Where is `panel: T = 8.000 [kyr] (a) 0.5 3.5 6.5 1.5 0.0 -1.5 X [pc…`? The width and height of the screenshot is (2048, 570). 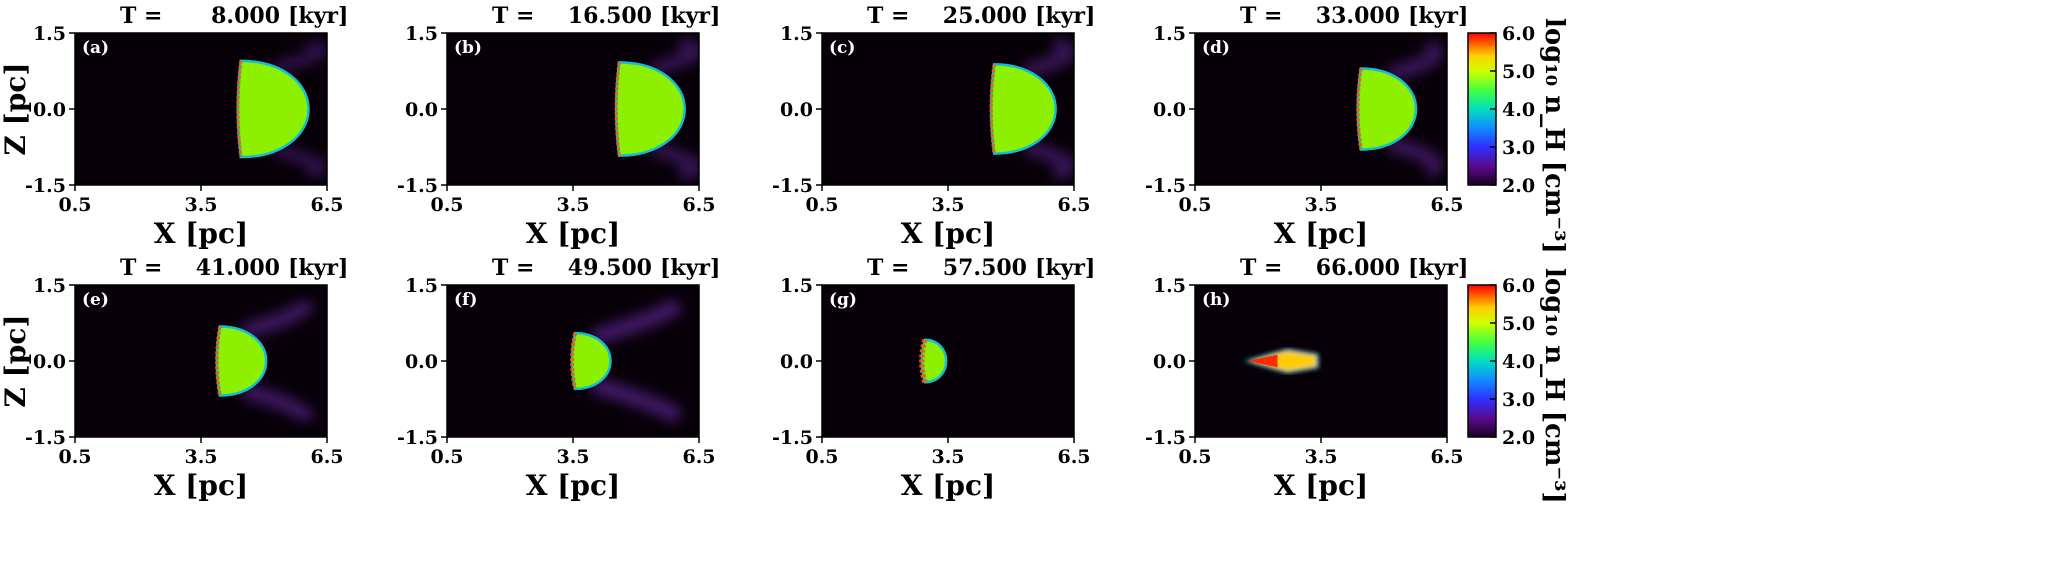 panel: T = 8.000 [kyr] (a) 0.5 3.5 6.5 1.5 0.0 -1.5 X [pc… is located at coordinates (174, 126).